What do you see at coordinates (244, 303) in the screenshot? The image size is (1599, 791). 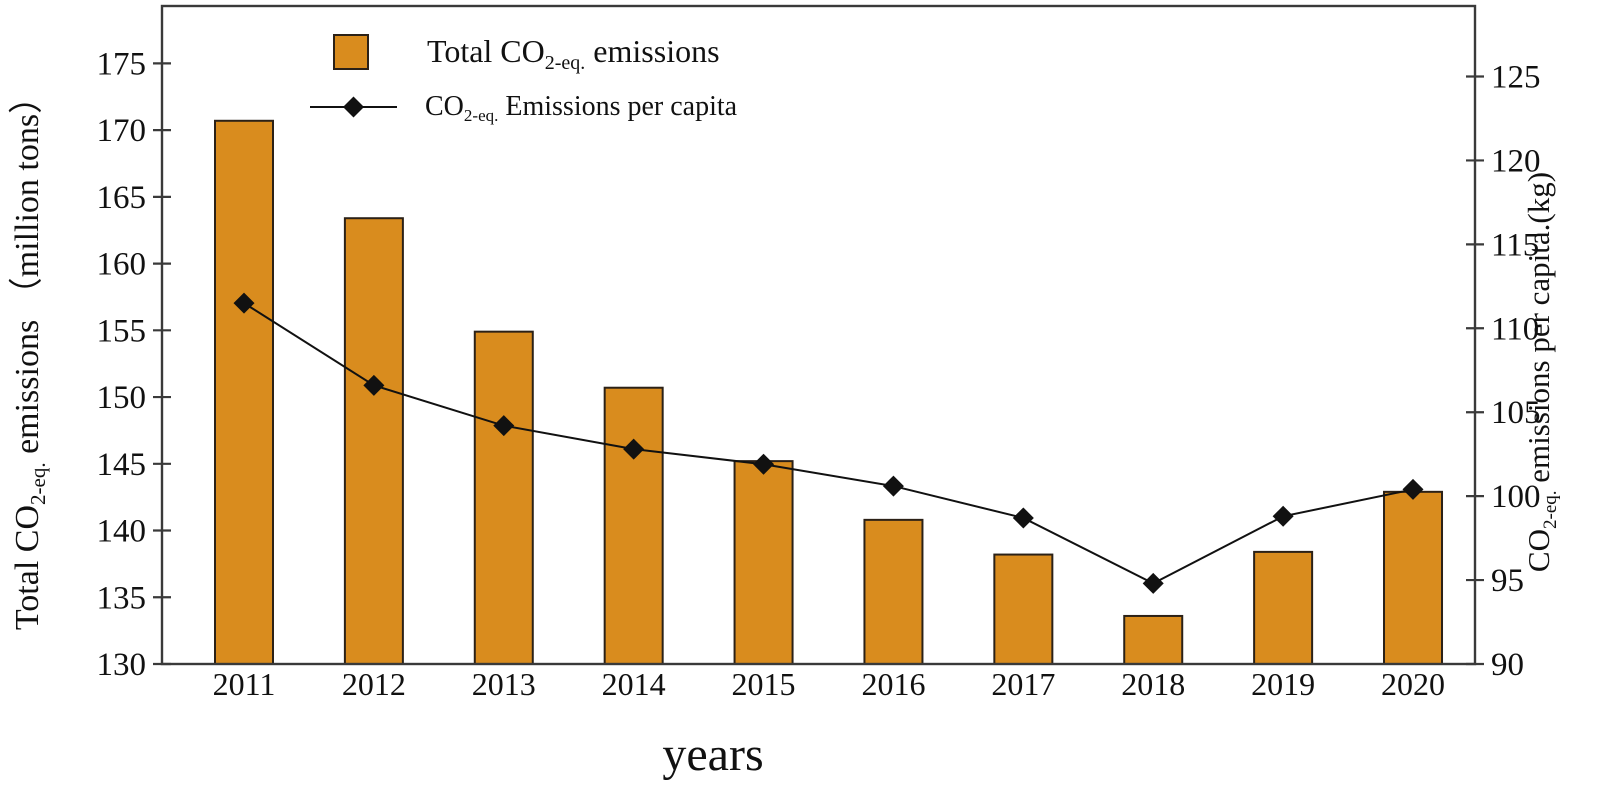 I see `line-marker-2011` at bounding box center [244, 303].